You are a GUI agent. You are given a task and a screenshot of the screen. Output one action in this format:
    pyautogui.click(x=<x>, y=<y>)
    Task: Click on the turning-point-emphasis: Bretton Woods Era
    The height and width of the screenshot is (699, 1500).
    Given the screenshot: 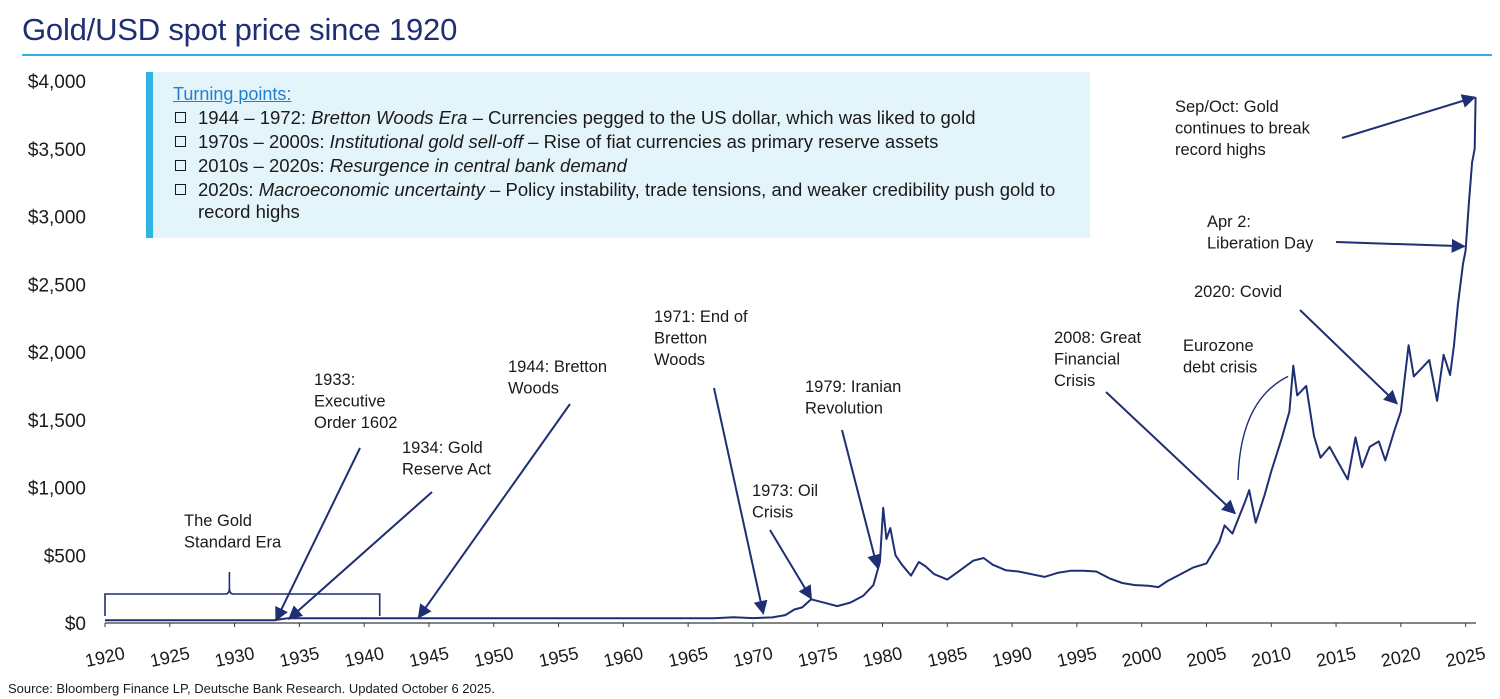 What is the action you would take?
    pyautogui.click(x=389, y=117)
    